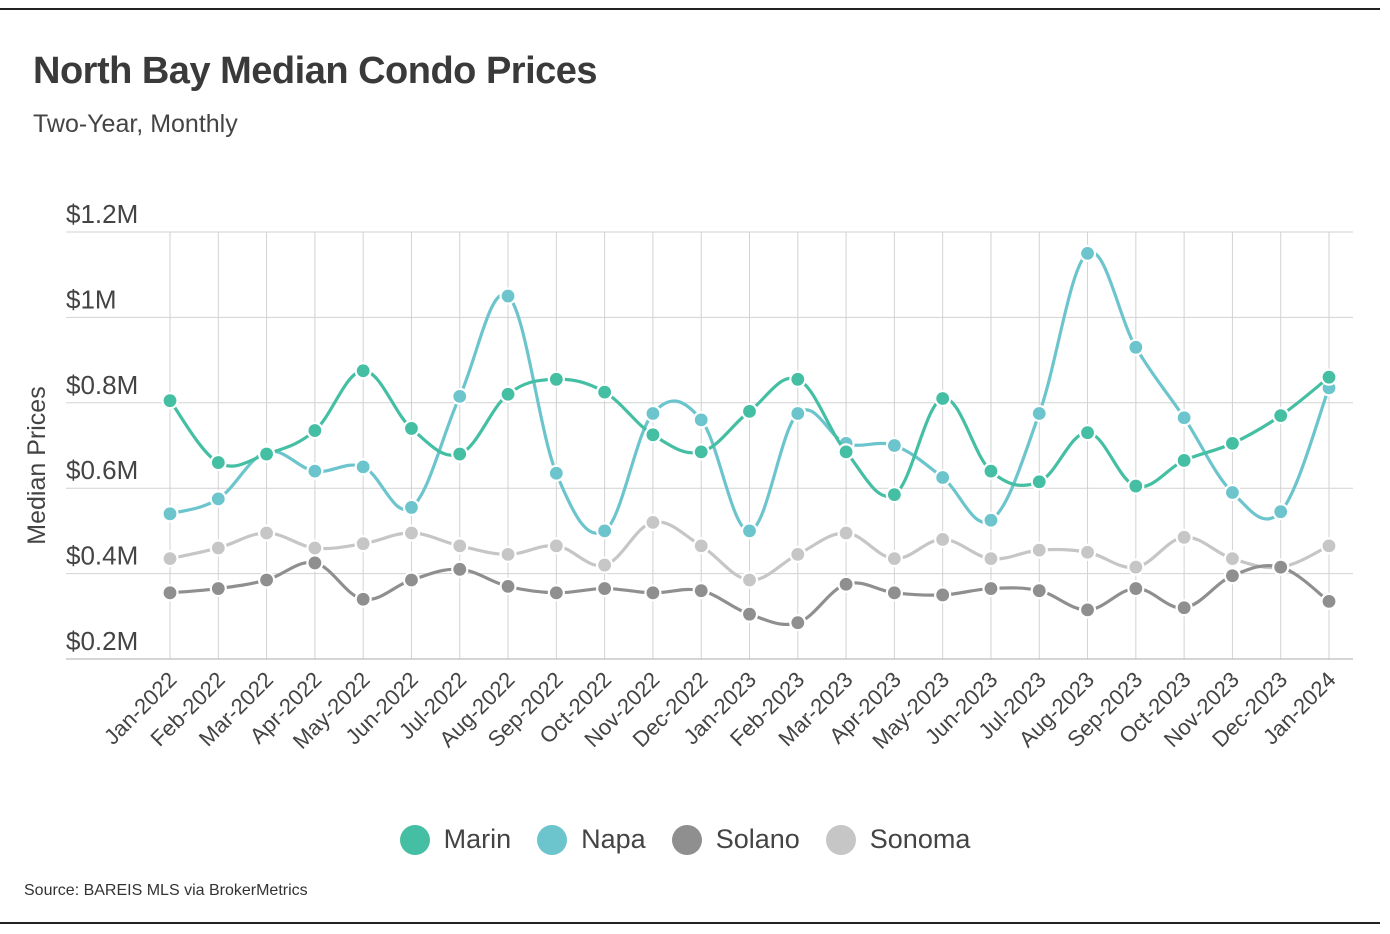 This screenshot has width=1390, height=934. Describe the element at coordinates (102, 214) in the screenshot. I see `y-tick-label: $1.2M` at that location.